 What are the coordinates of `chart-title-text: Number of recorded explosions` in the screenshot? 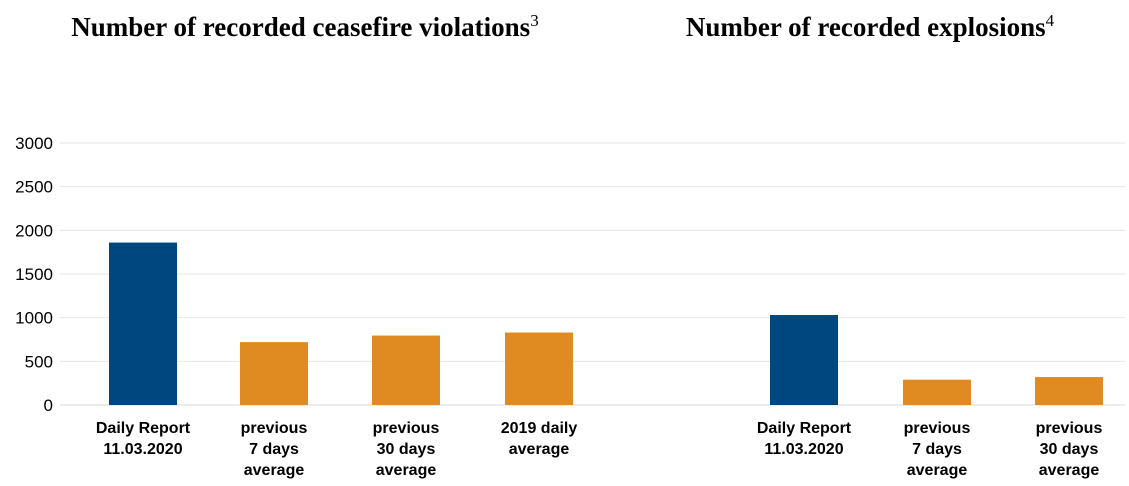 It's located at (865, 27).